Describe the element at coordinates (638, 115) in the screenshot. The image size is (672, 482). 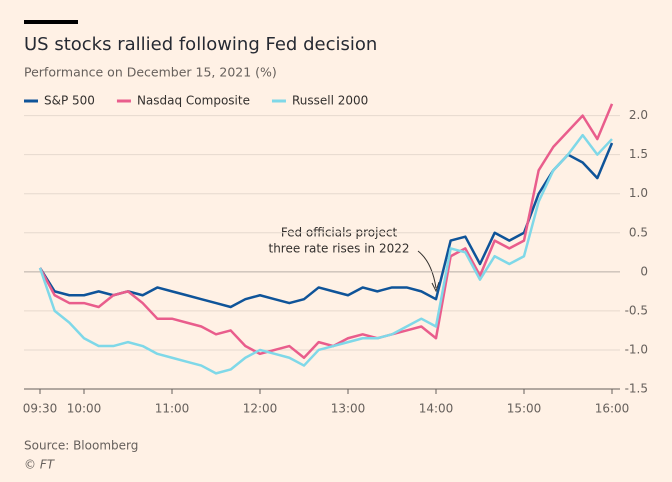
I see `y-tick-label: 2.0` at that location.